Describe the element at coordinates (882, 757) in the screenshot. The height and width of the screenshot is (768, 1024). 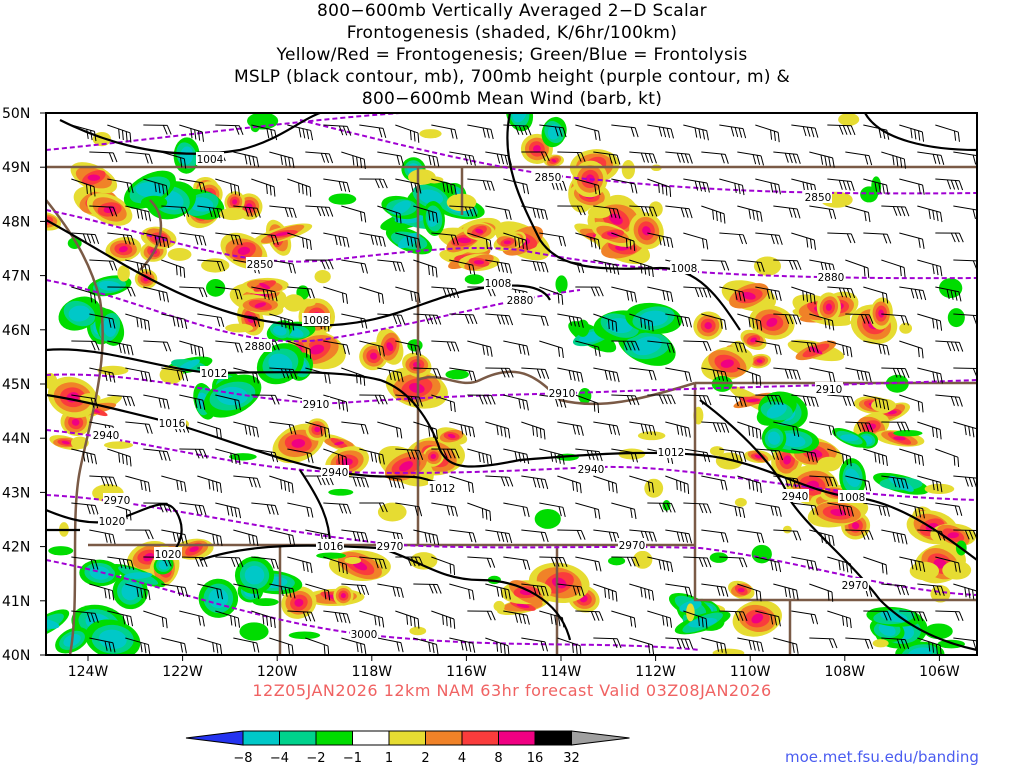
I see `credit-link: moe.met.fsu.edu/banding` at that location.